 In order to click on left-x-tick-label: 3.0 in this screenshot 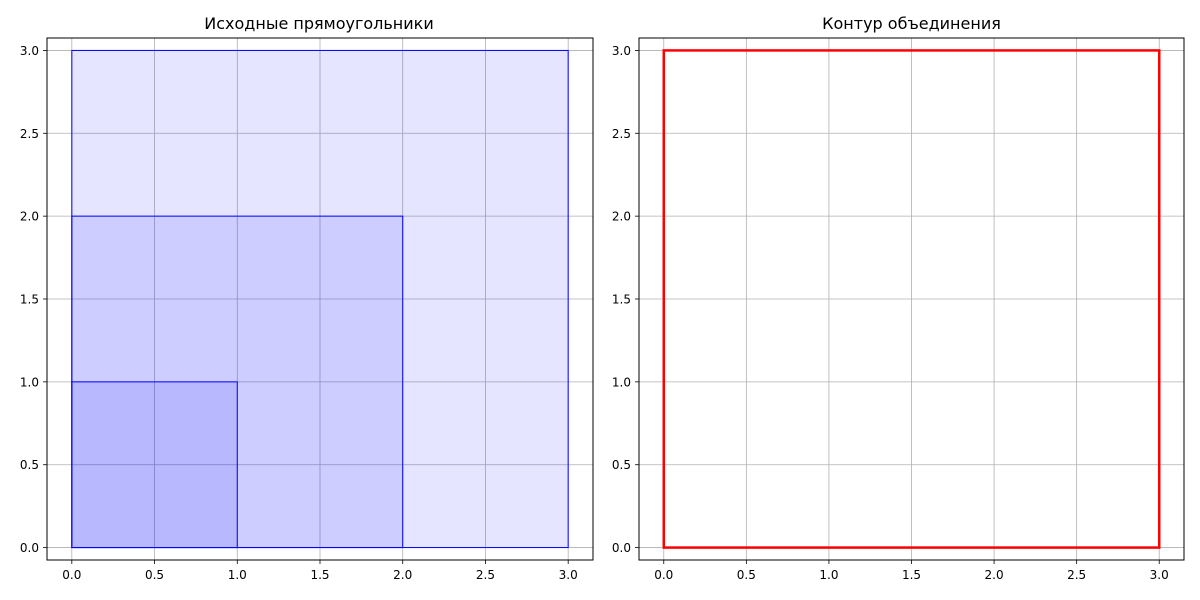, I will do `click(568, 575)`.